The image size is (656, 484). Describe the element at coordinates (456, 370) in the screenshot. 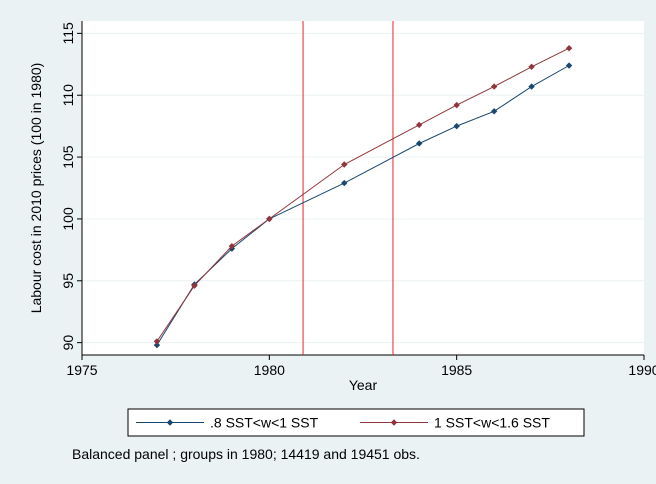

I see `x-tick-label: 1985` at that location.